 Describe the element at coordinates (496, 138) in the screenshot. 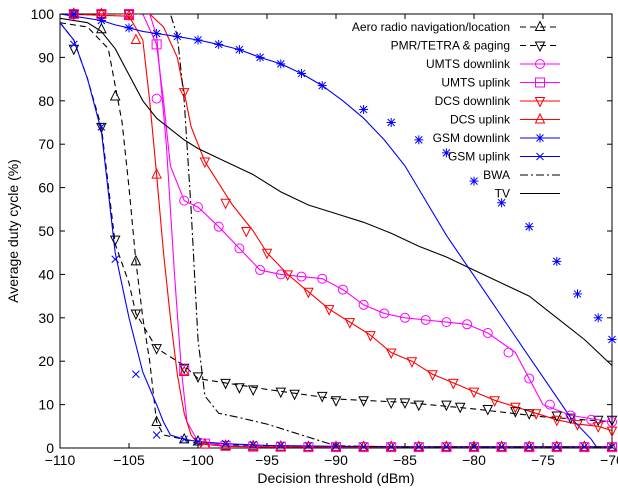

I see `legend-item: GSM downlink` at that location.